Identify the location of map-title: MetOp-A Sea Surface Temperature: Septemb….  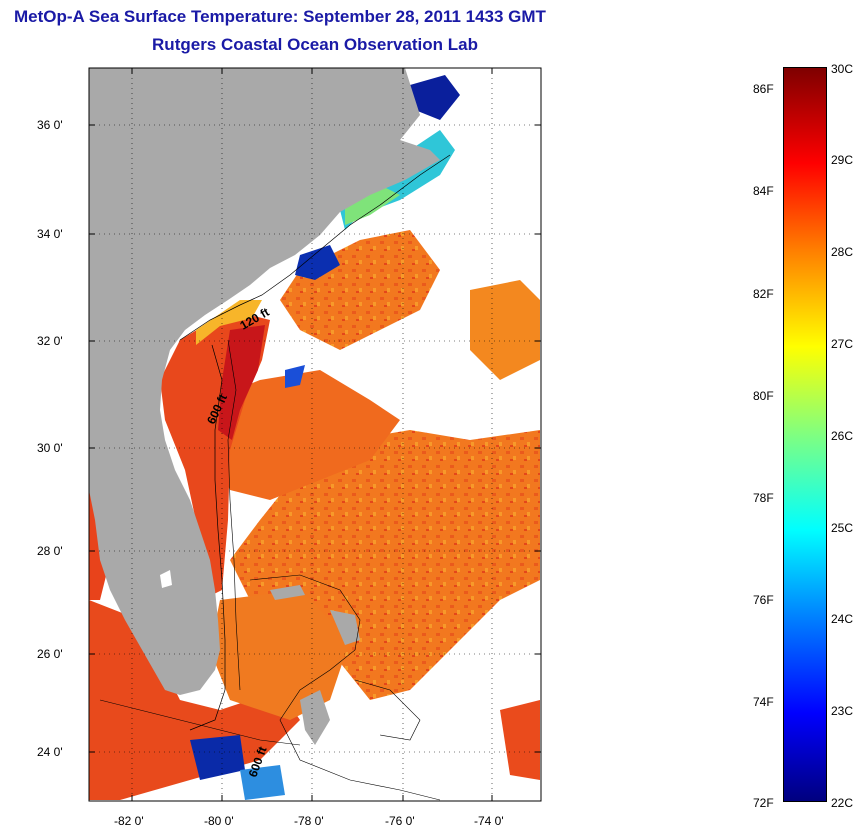
(280, 16).